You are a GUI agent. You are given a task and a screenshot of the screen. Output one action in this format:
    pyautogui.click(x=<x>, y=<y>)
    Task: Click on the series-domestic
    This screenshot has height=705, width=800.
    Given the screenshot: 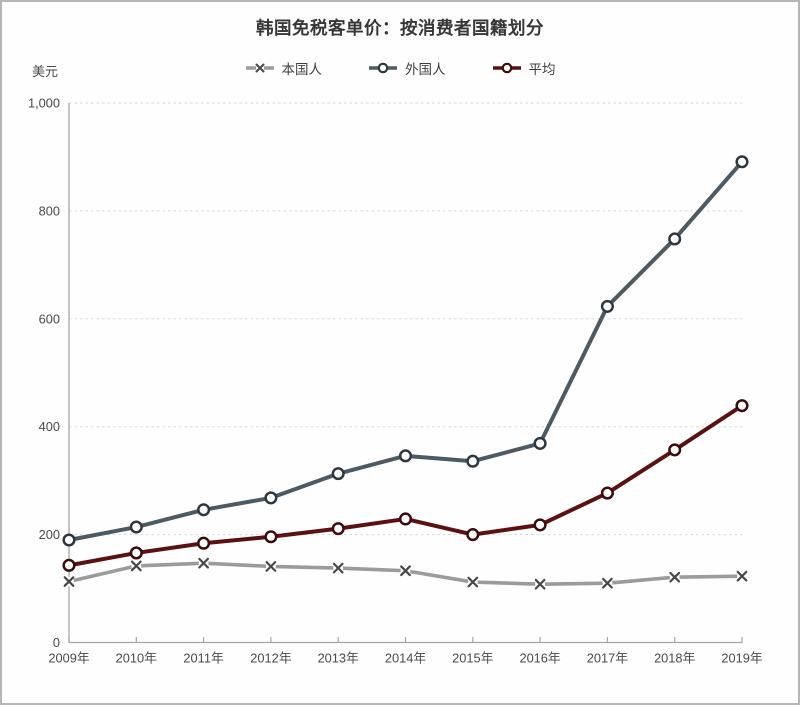 What is the action you would take?
    pyautogui.click(x=405, y=573)
    